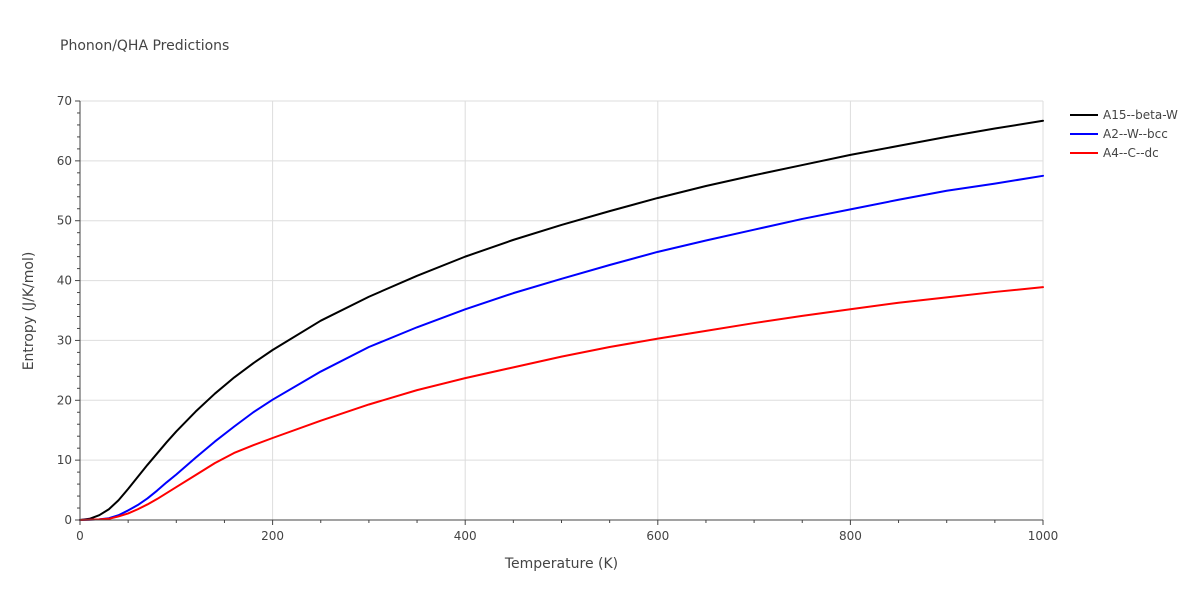 Image resolution: width=1200 pixels, height=600 pixels. What do you see at coordinates (1135, 134) in the screenshot?
I see `legend-label: A2--W--bcc` at bounding box center [1135, 134].